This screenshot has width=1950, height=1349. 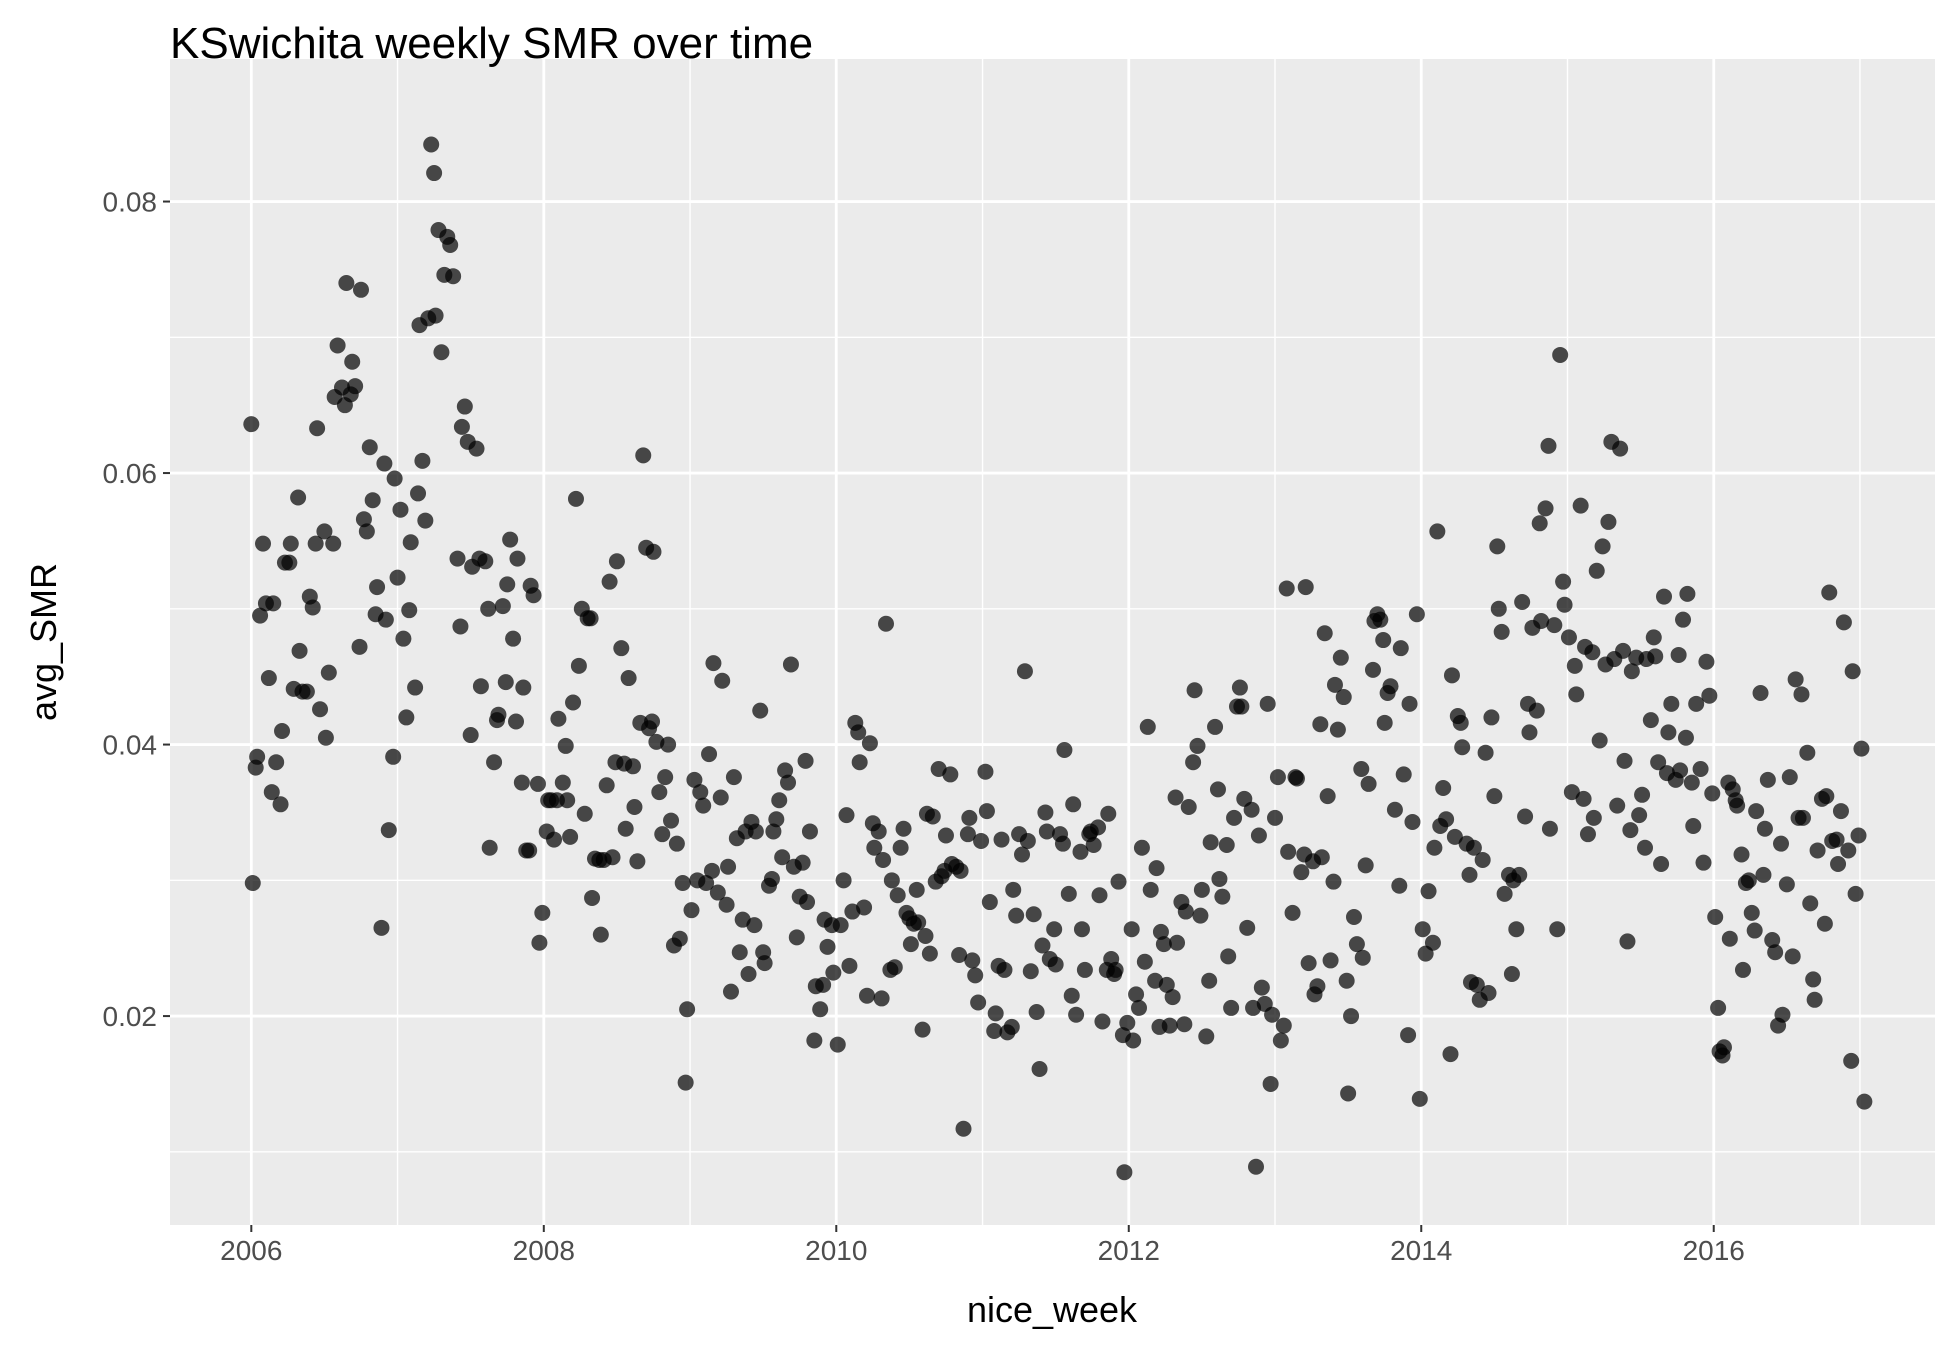 What do you see at coordinates (836, 1250) in the screenshot?
I see `x-tick-label: 2010` at bounding box center [836, 1250].